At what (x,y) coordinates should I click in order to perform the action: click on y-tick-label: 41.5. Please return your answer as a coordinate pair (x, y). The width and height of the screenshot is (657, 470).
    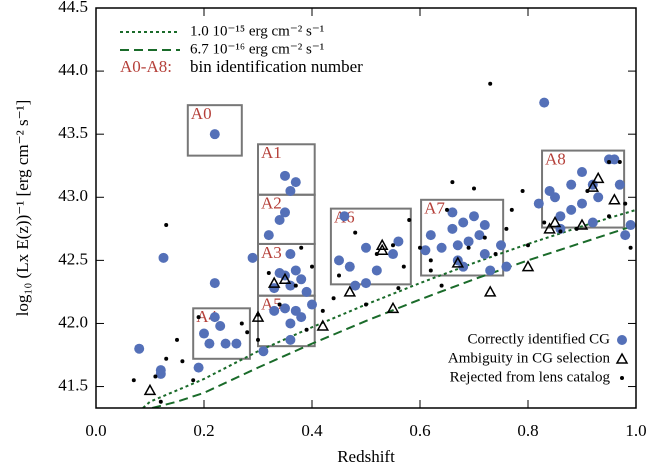
    Looking at the image, I should click on (73, 384).